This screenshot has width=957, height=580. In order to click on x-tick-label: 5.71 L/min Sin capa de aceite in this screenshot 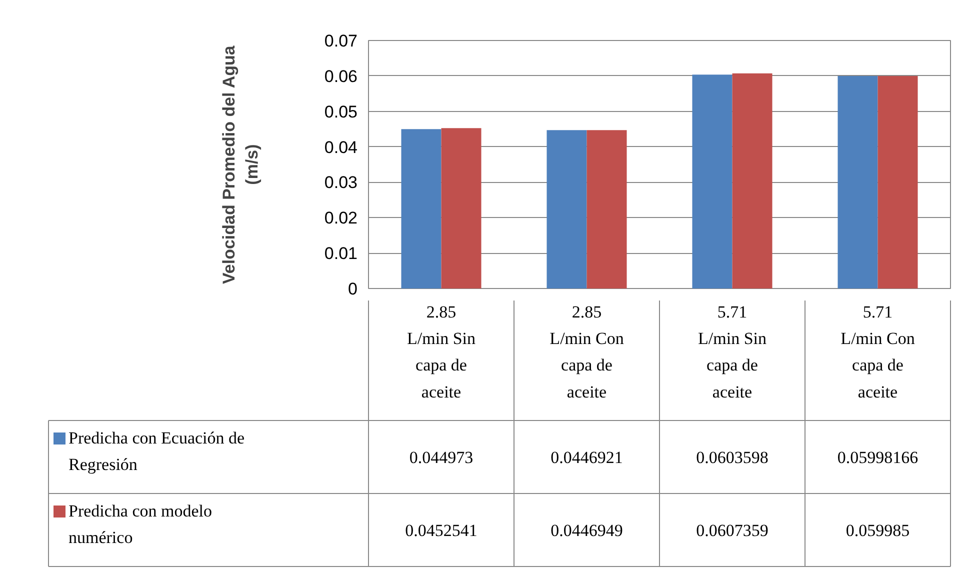, I will do `click(732, 352)`.